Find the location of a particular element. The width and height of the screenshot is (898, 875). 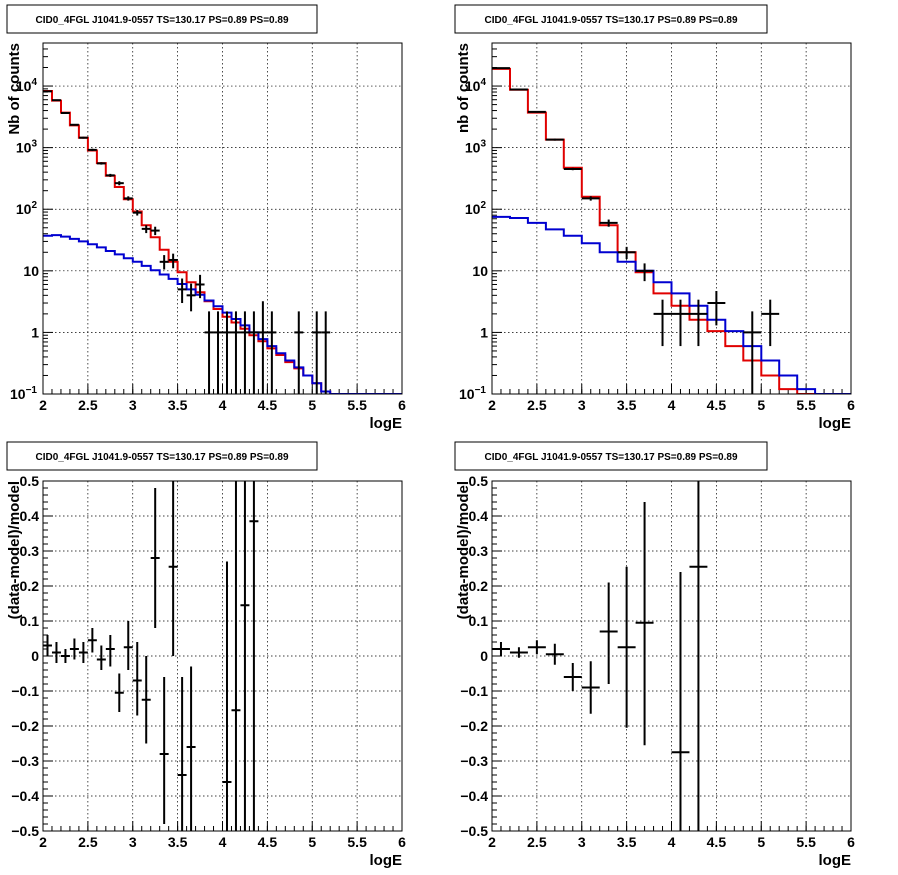

y-axis-title: Nb of counts is located at coordinates (14, 89).